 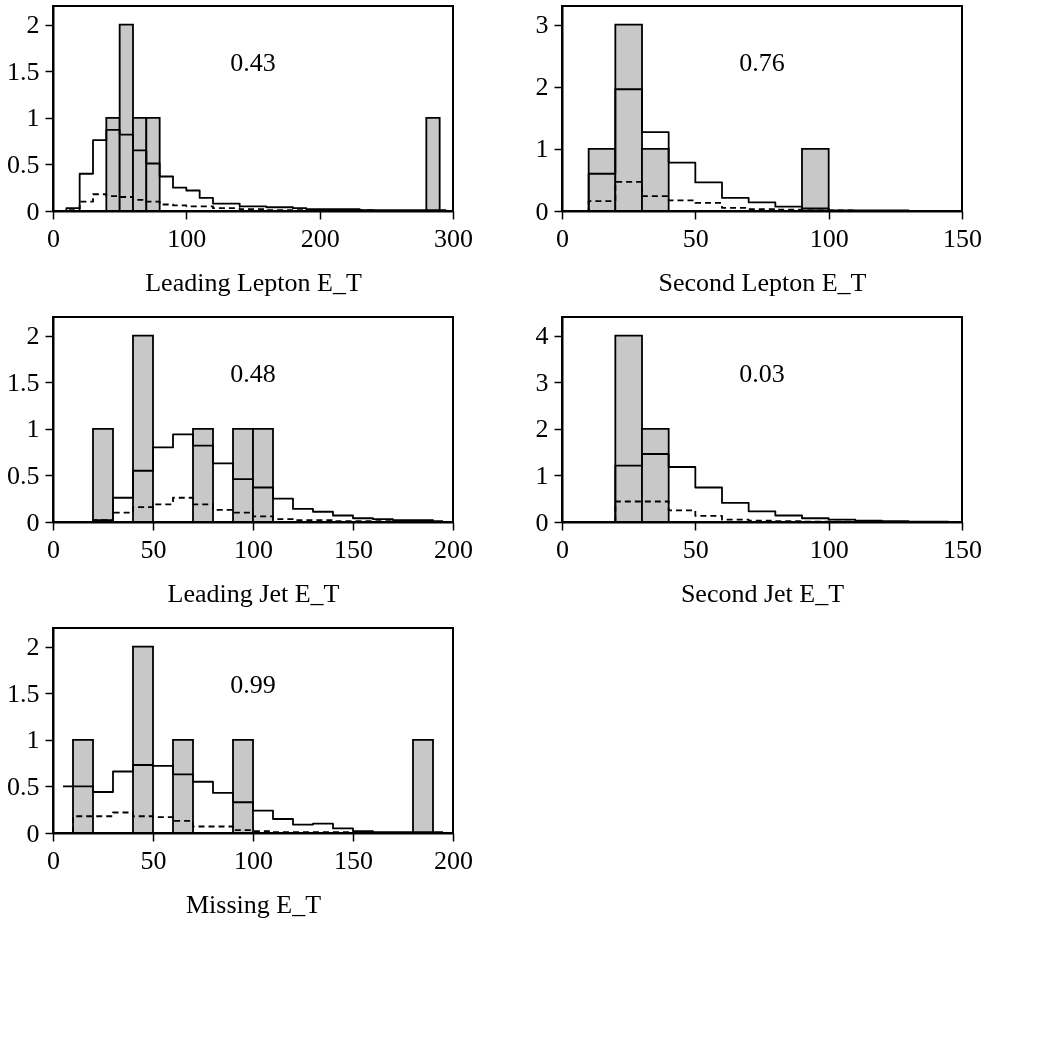 What do you see at coordinates (762, 282) in the screenshot?
I see `x-axis-title: Second Lepton E_T` at bounding box center [762, 282].